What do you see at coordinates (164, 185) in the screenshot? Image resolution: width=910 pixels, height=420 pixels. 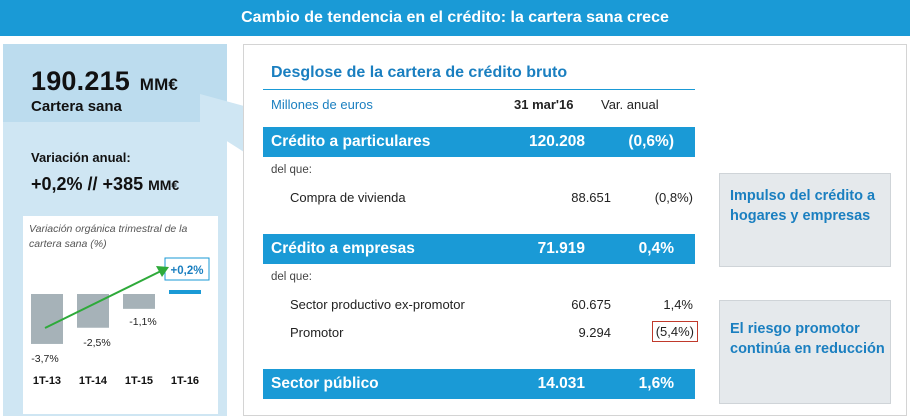 I see `annual-variation-unit: MM€` at bounding box center [164, 185].